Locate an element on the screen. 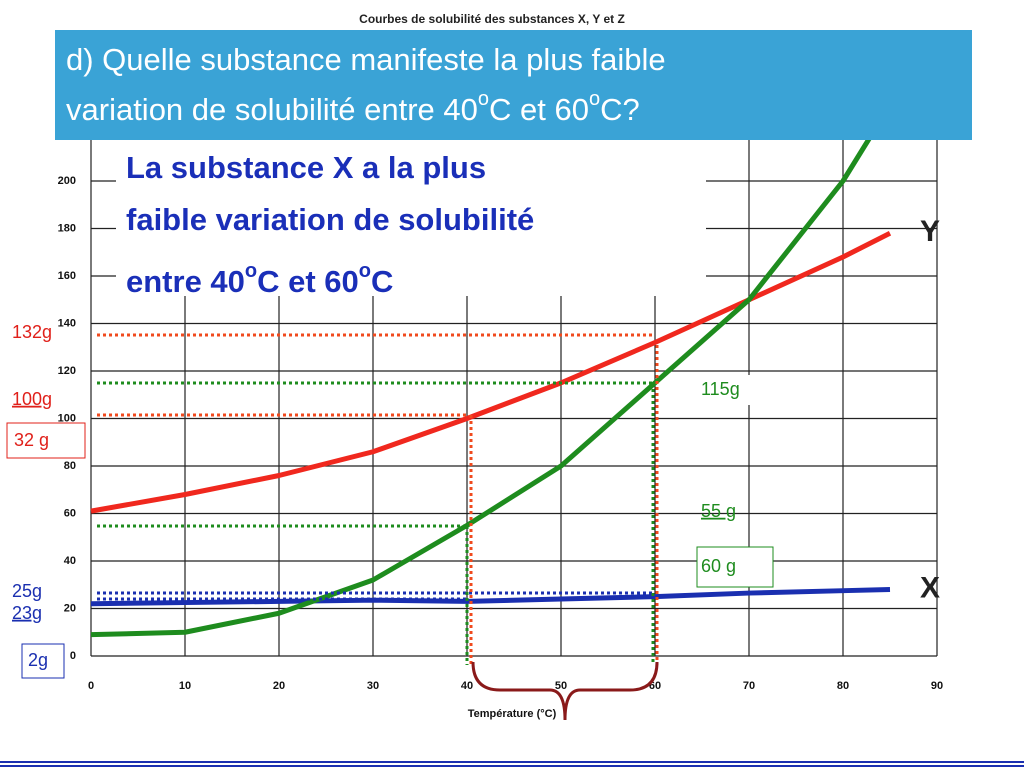 This screenshot has width=1024, height=768. x-tick-label: 50 is located at coordinates (561, 686).